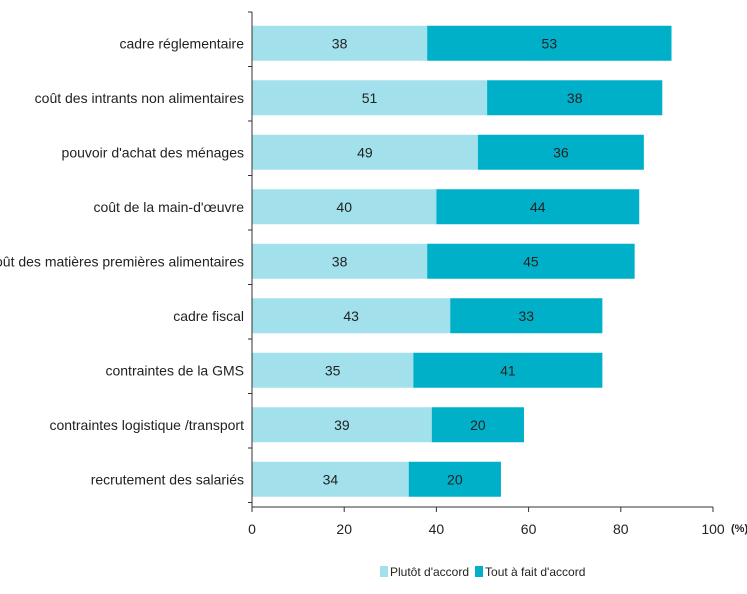  Describe the element at coordinates (174, 370) in the screenshot. I see `category-label: contraintes de la GMS` at that location.